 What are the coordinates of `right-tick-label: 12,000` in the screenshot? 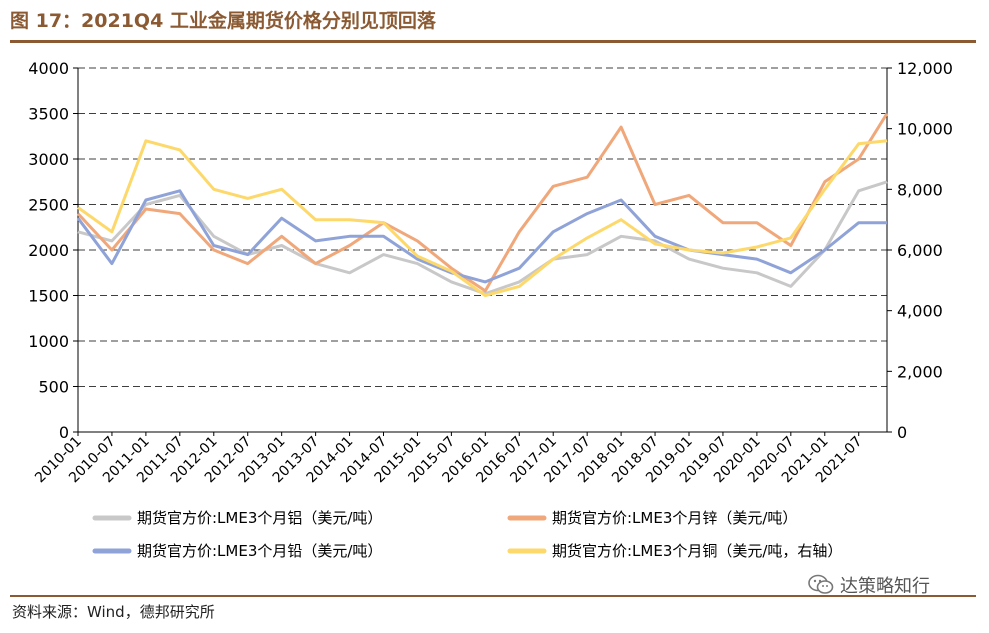 It's located at (925, 68).